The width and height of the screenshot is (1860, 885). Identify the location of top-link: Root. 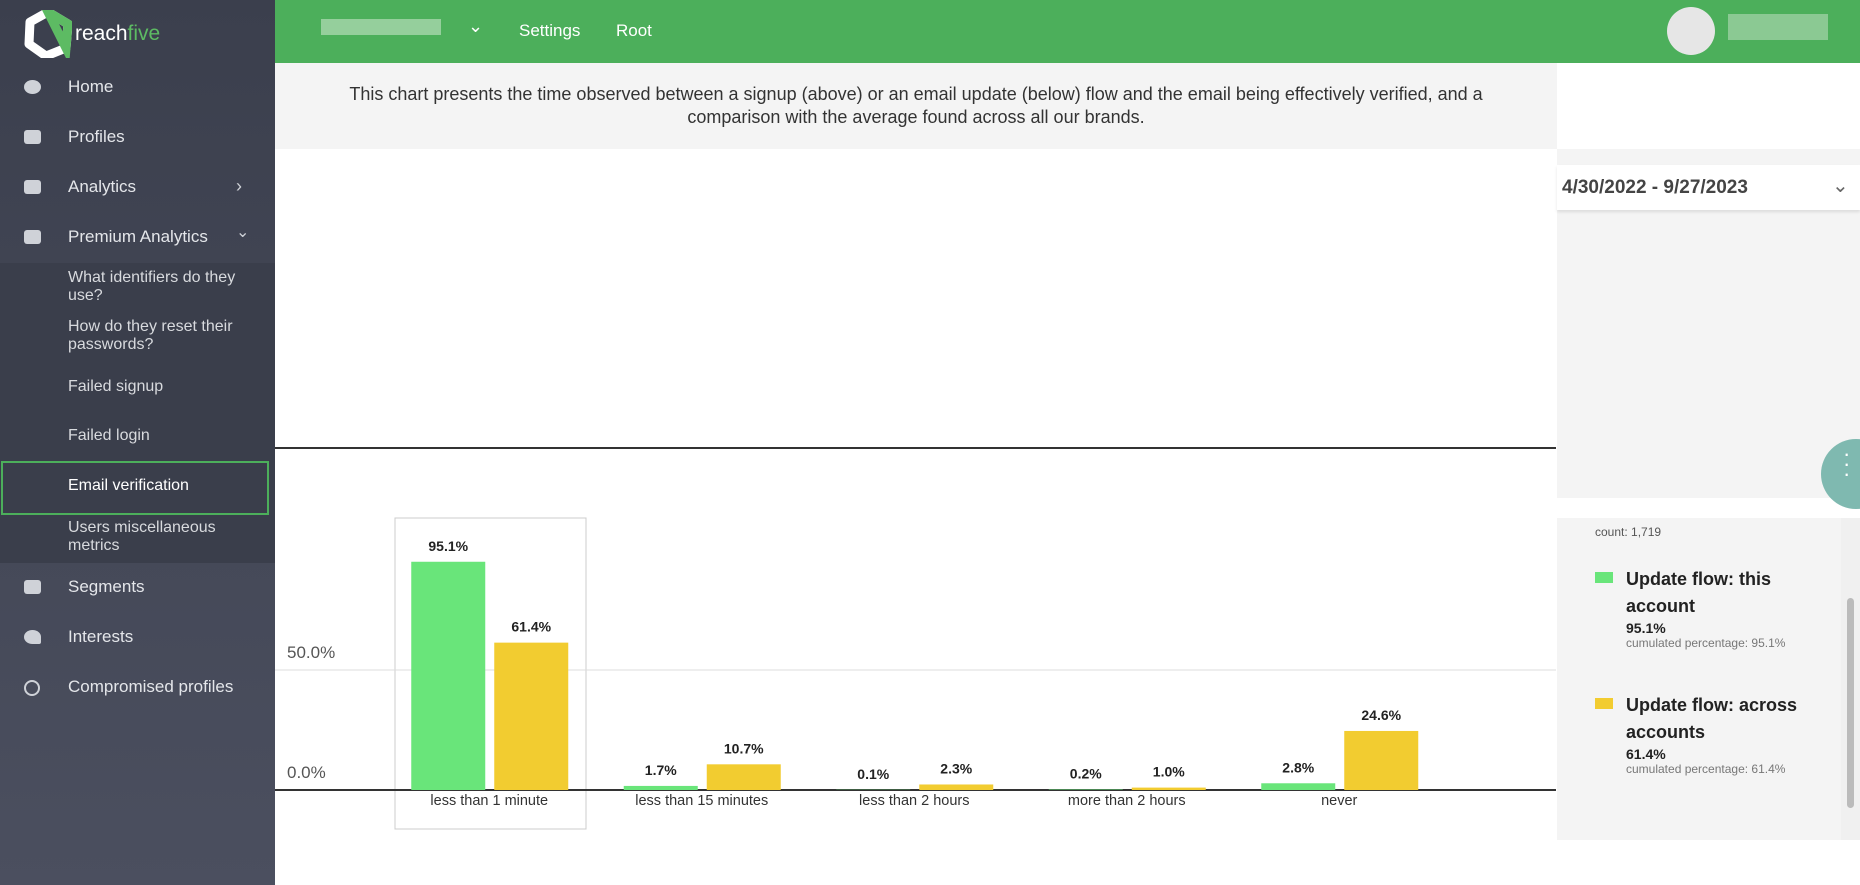
(634, 30).